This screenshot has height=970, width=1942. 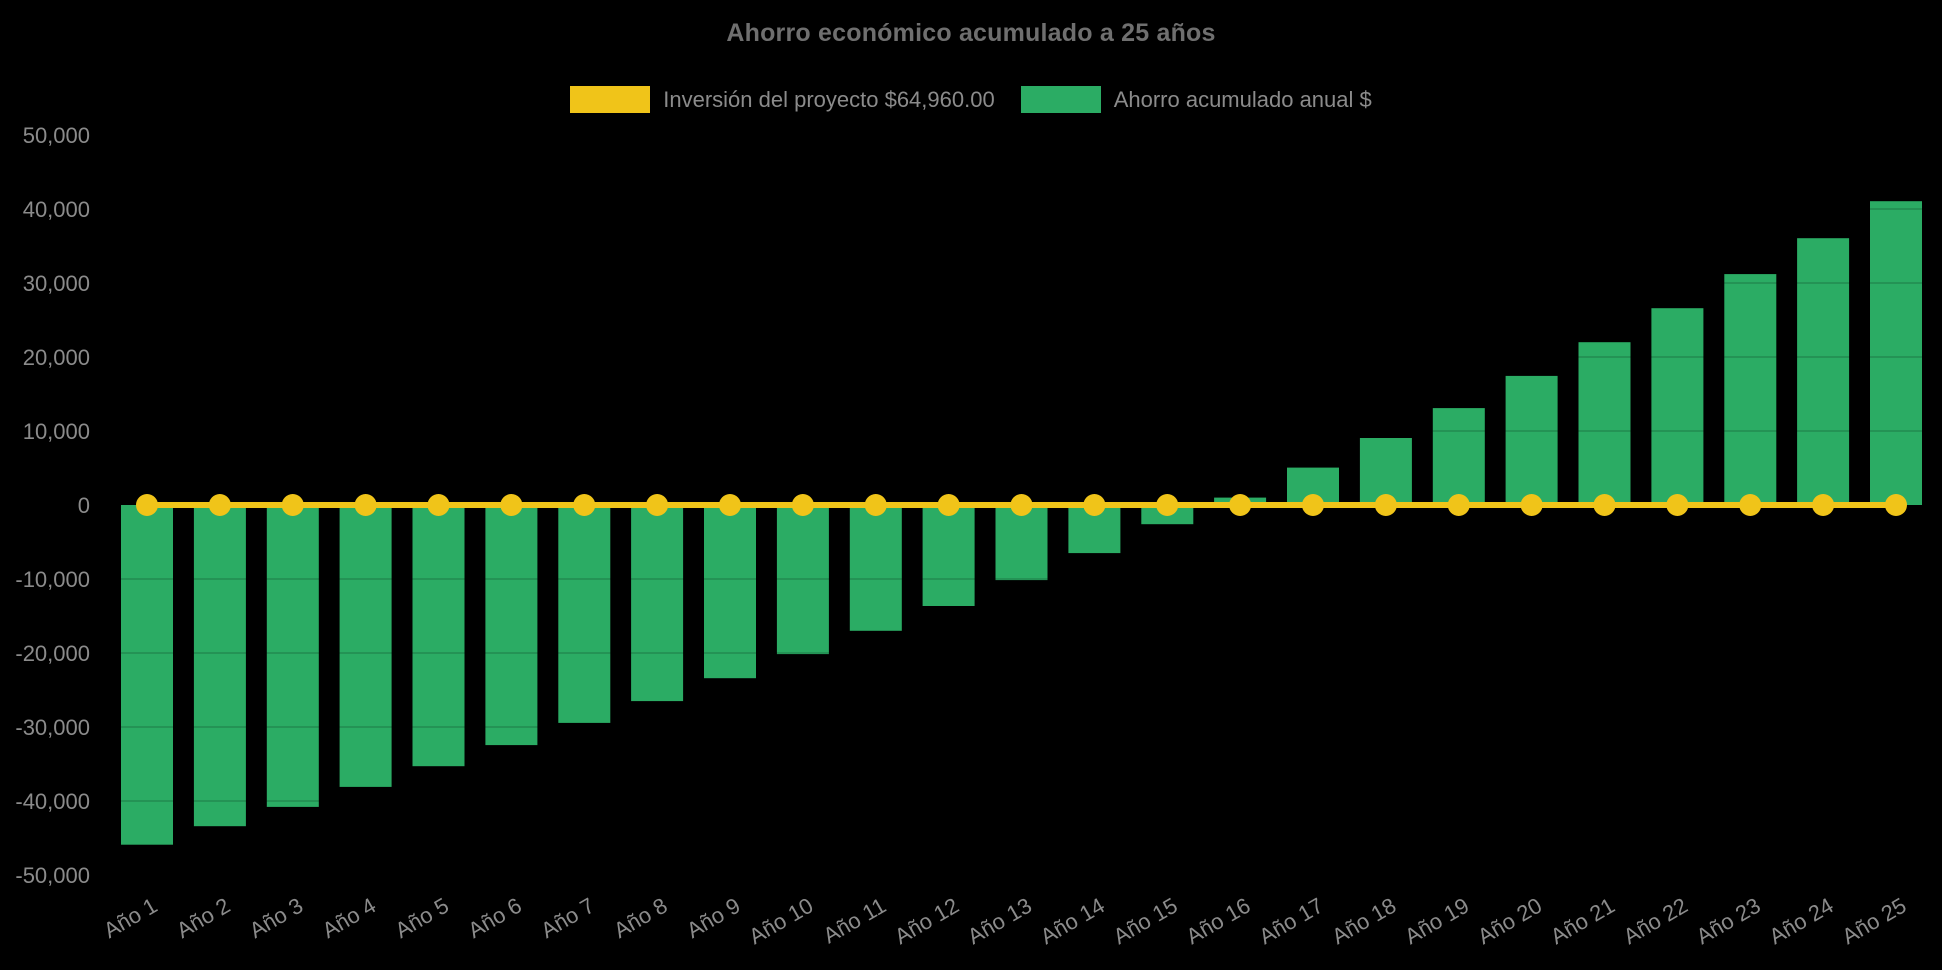 I want to click on x-axis-tick-label: Año 11, so click(x=854, y=921).